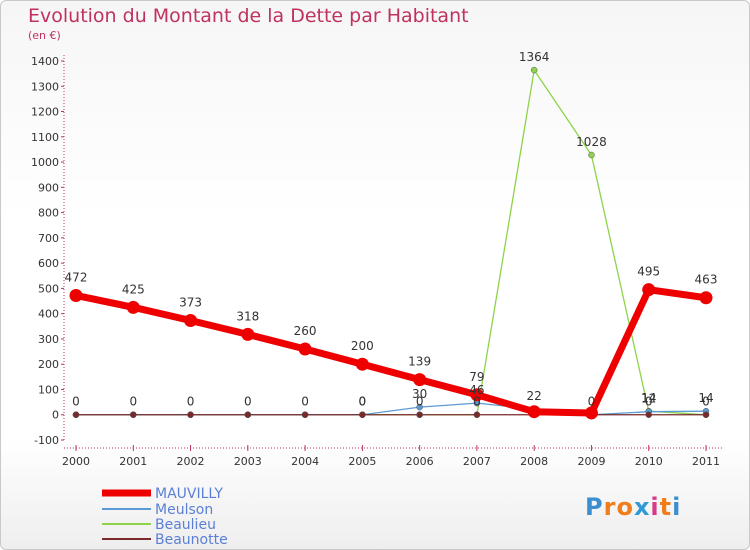 The height and width of the screenshot is (550, 750). What do you see at coordinates (706, 461) in the screenshot?
I see `x-tick-label: 2011` at bounding box center [706, 461].